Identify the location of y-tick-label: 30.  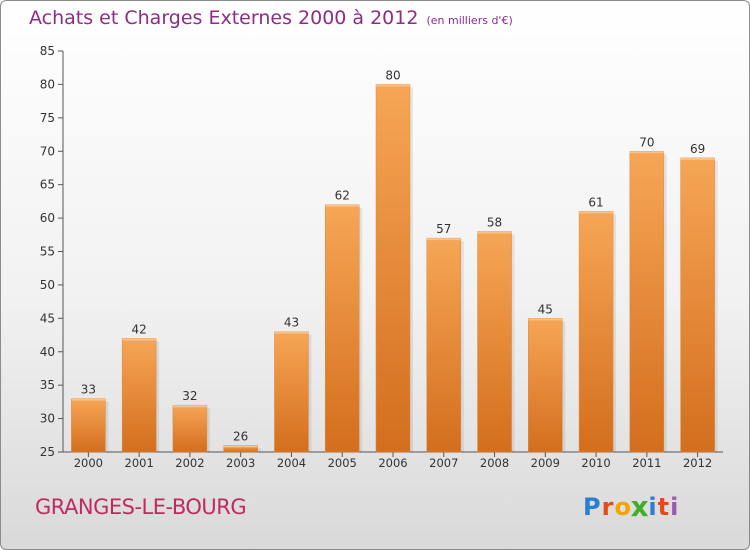
(47, 419).